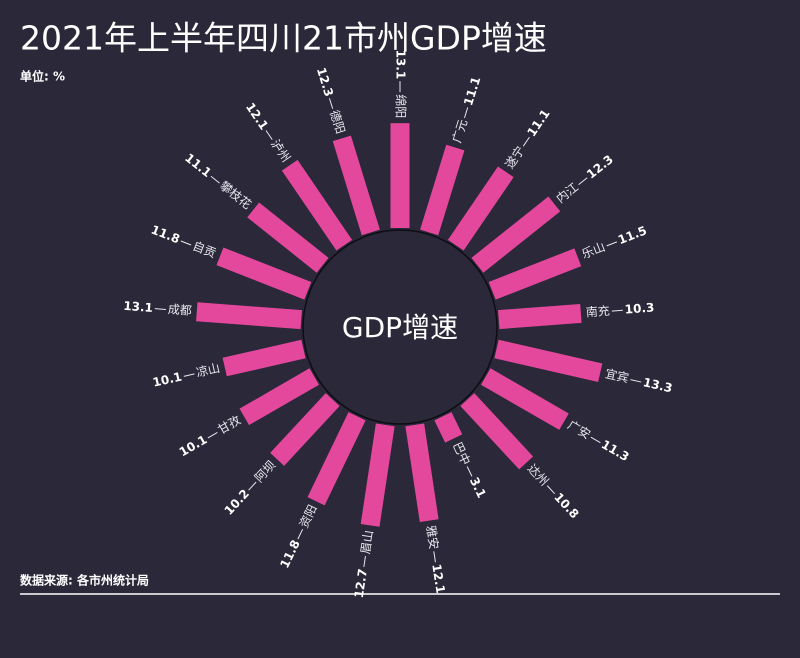 The height and width of the screenshot is (658, 800). What do you see at coordinates (167, 379) in the screenshot?
I see `value-label: 10.1` at bounding box center [167, 379].